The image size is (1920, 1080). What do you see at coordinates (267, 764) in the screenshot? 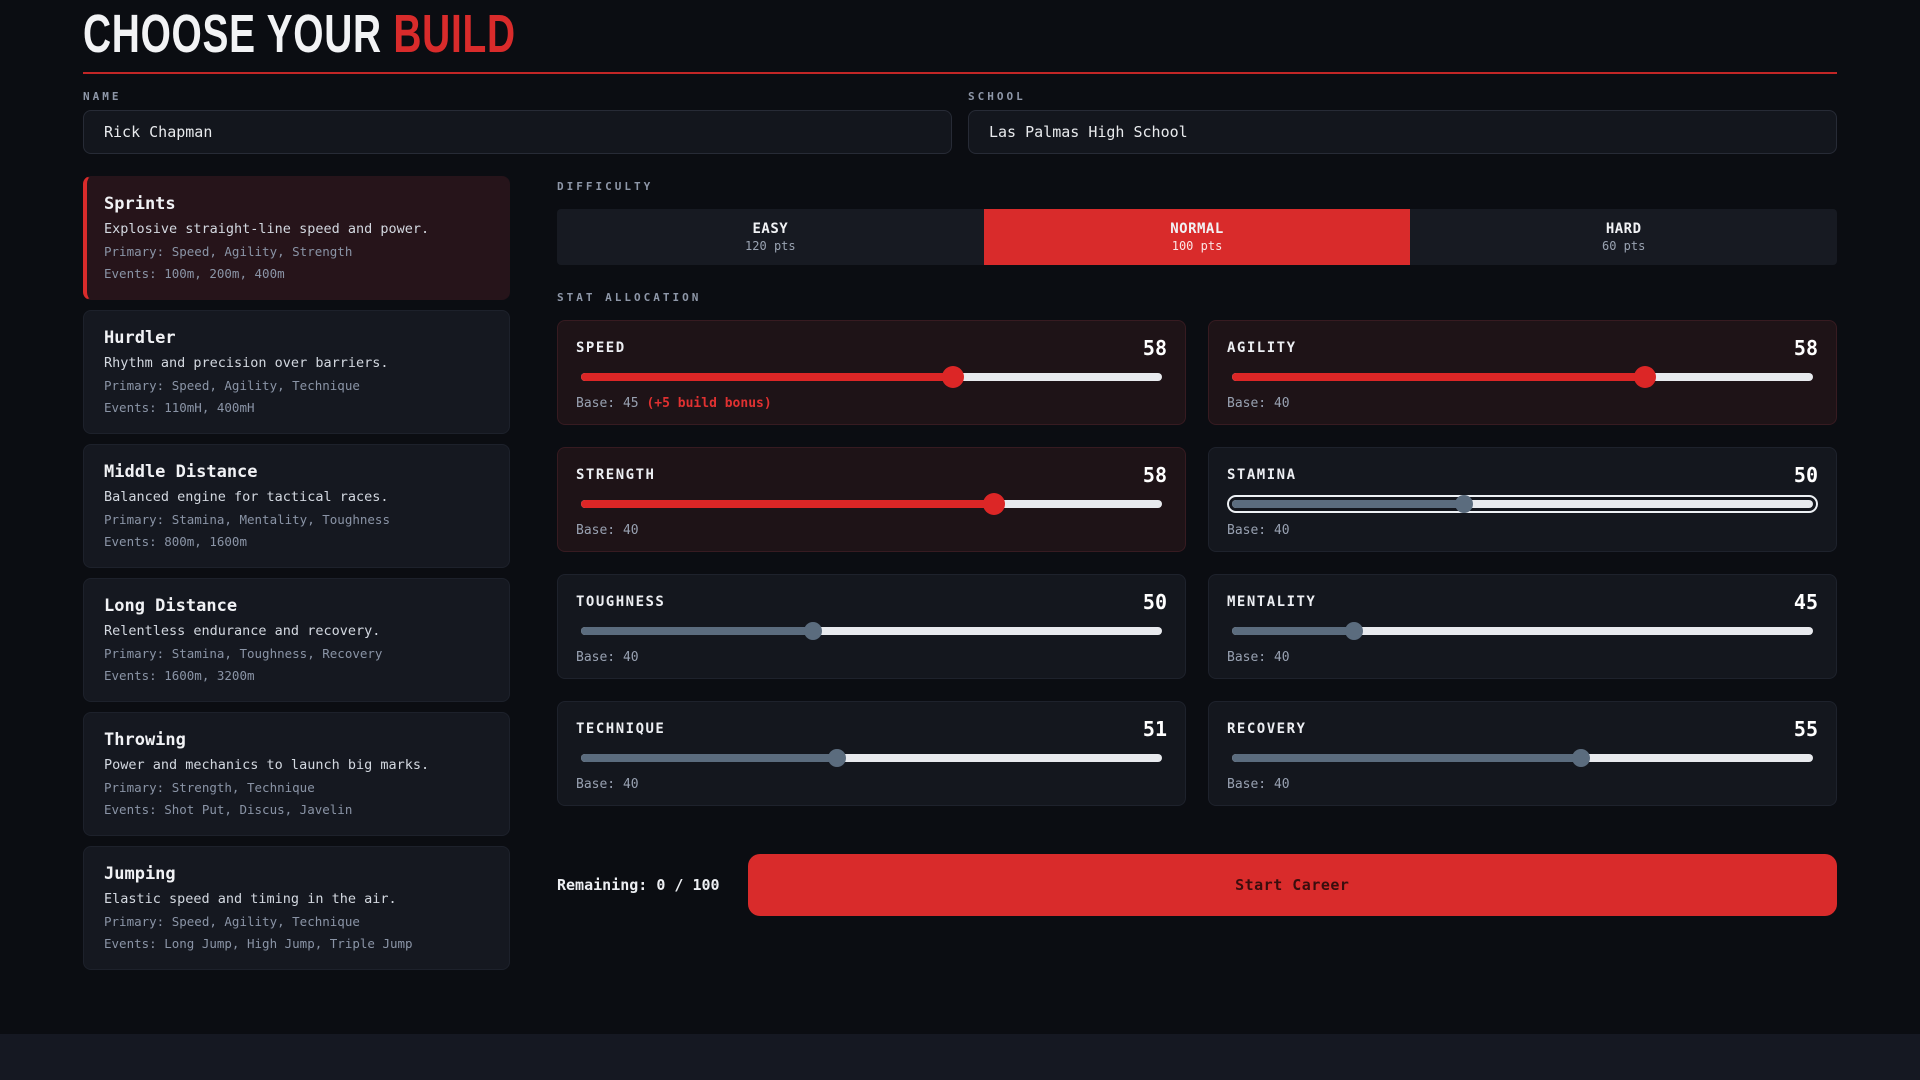
I see `build-description: Power and mechanics to launch big marks.` at bounding box center [267, 764].